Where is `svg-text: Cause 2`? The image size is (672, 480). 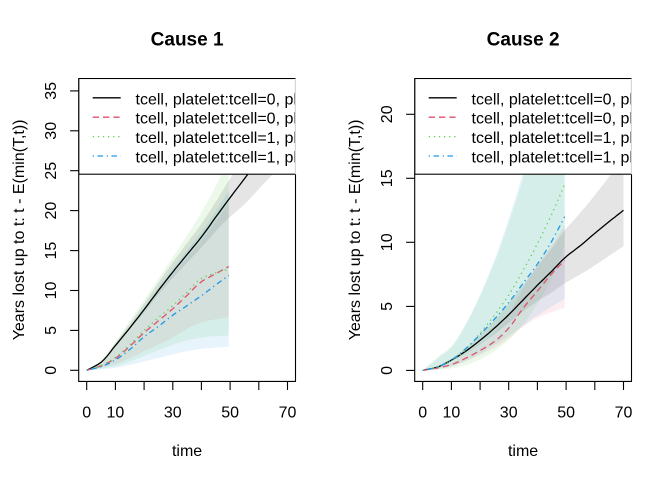
svg-text: Cause 2 is located at coordinates (523, 40).